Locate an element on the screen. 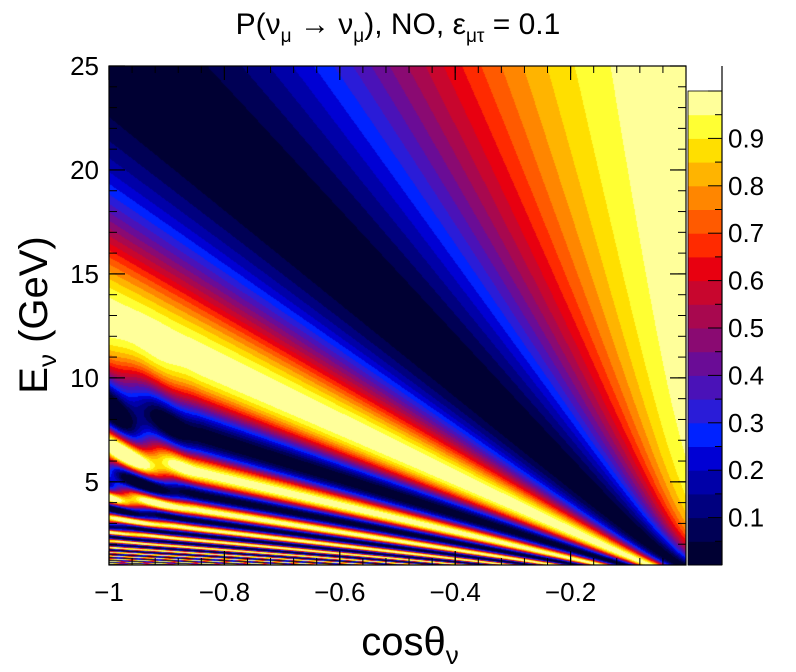 The height and width of the screenshot is (672, 796). x-axis-label: cosθν is located at coordinates (410, 645).